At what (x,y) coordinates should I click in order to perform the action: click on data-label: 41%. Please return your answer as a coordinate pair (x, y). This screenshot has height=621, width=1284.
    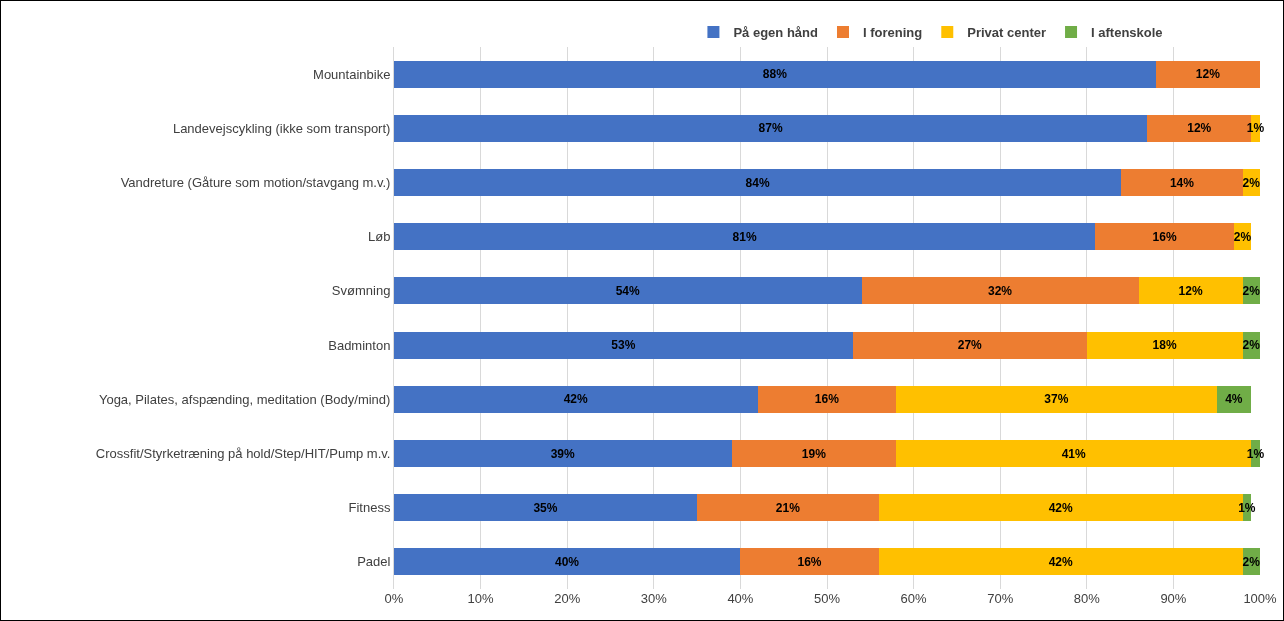
    Looking at the image, I should click on (1073, 453).